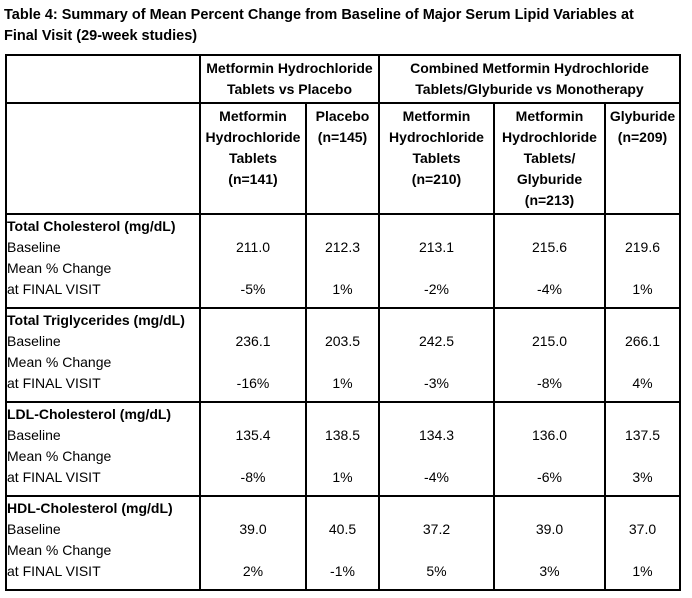 This screenshot has height=598, width=692. What do you see at coordinates (642, 529) in the screenshot?
I see `baseline-value: 37.0` at bounding box center [642, 529].